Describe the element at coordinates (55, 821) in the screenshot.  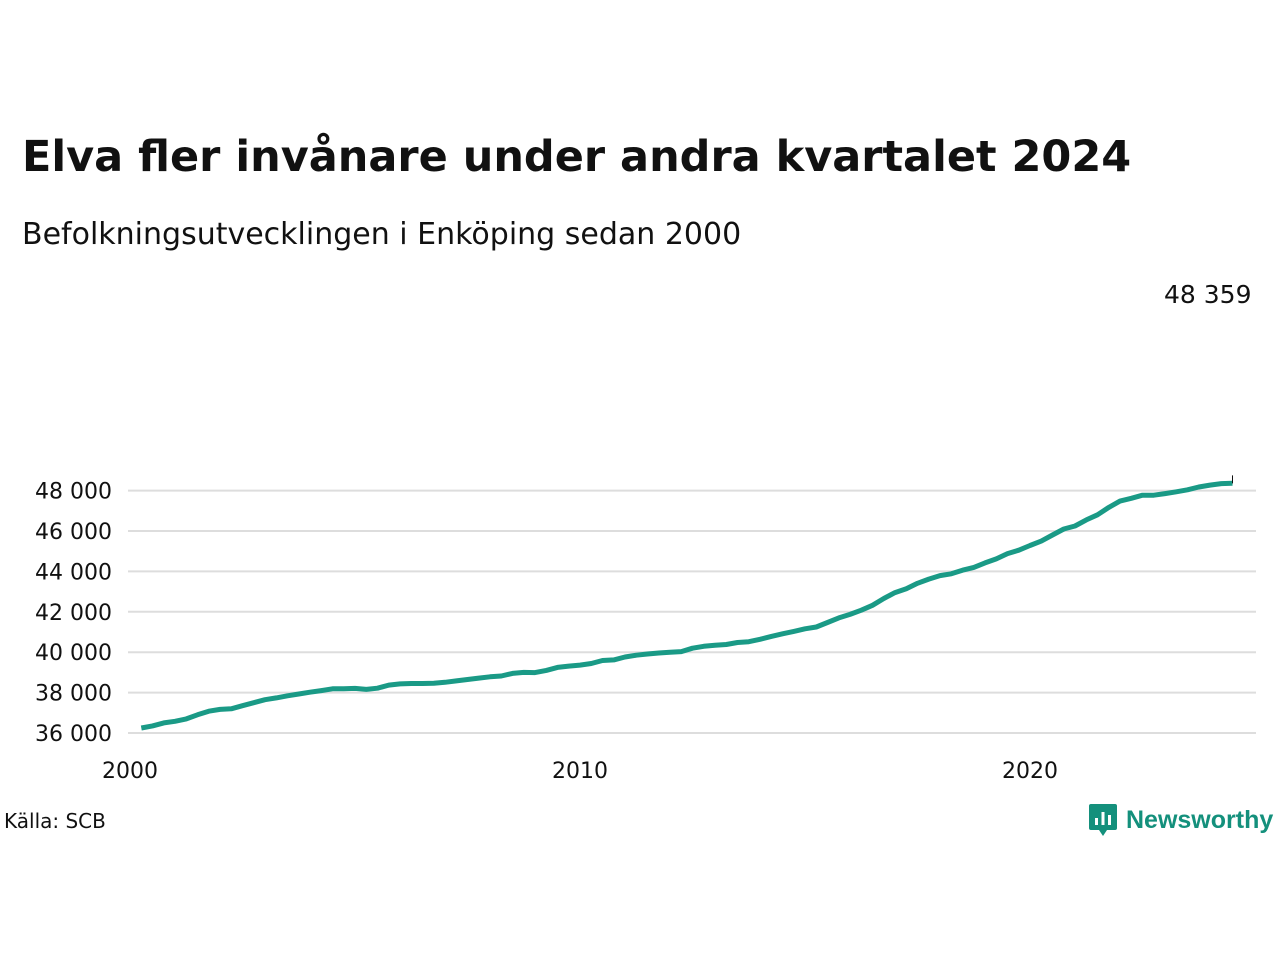
I see `source-note: Källa: SCB` at that location.